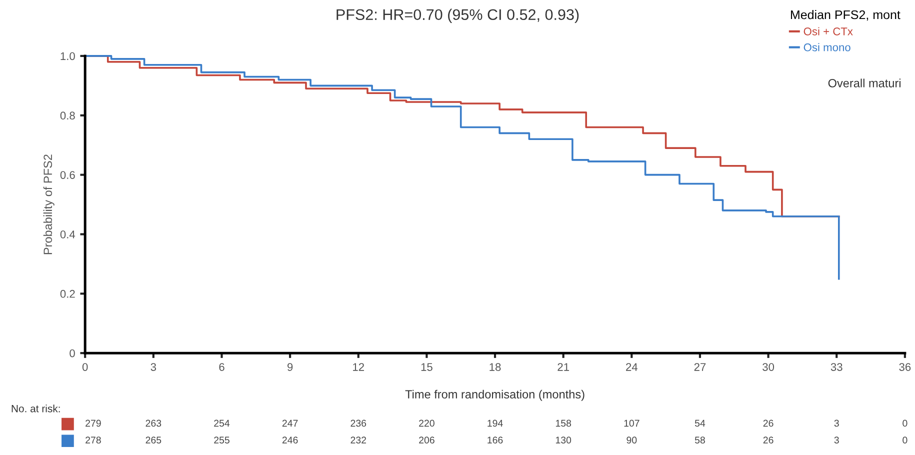  What do you see at coordinates (48, 204) in the screenshot?
I see `y-axis-title: Probability of PFS2` at bounding box center [48, 204].